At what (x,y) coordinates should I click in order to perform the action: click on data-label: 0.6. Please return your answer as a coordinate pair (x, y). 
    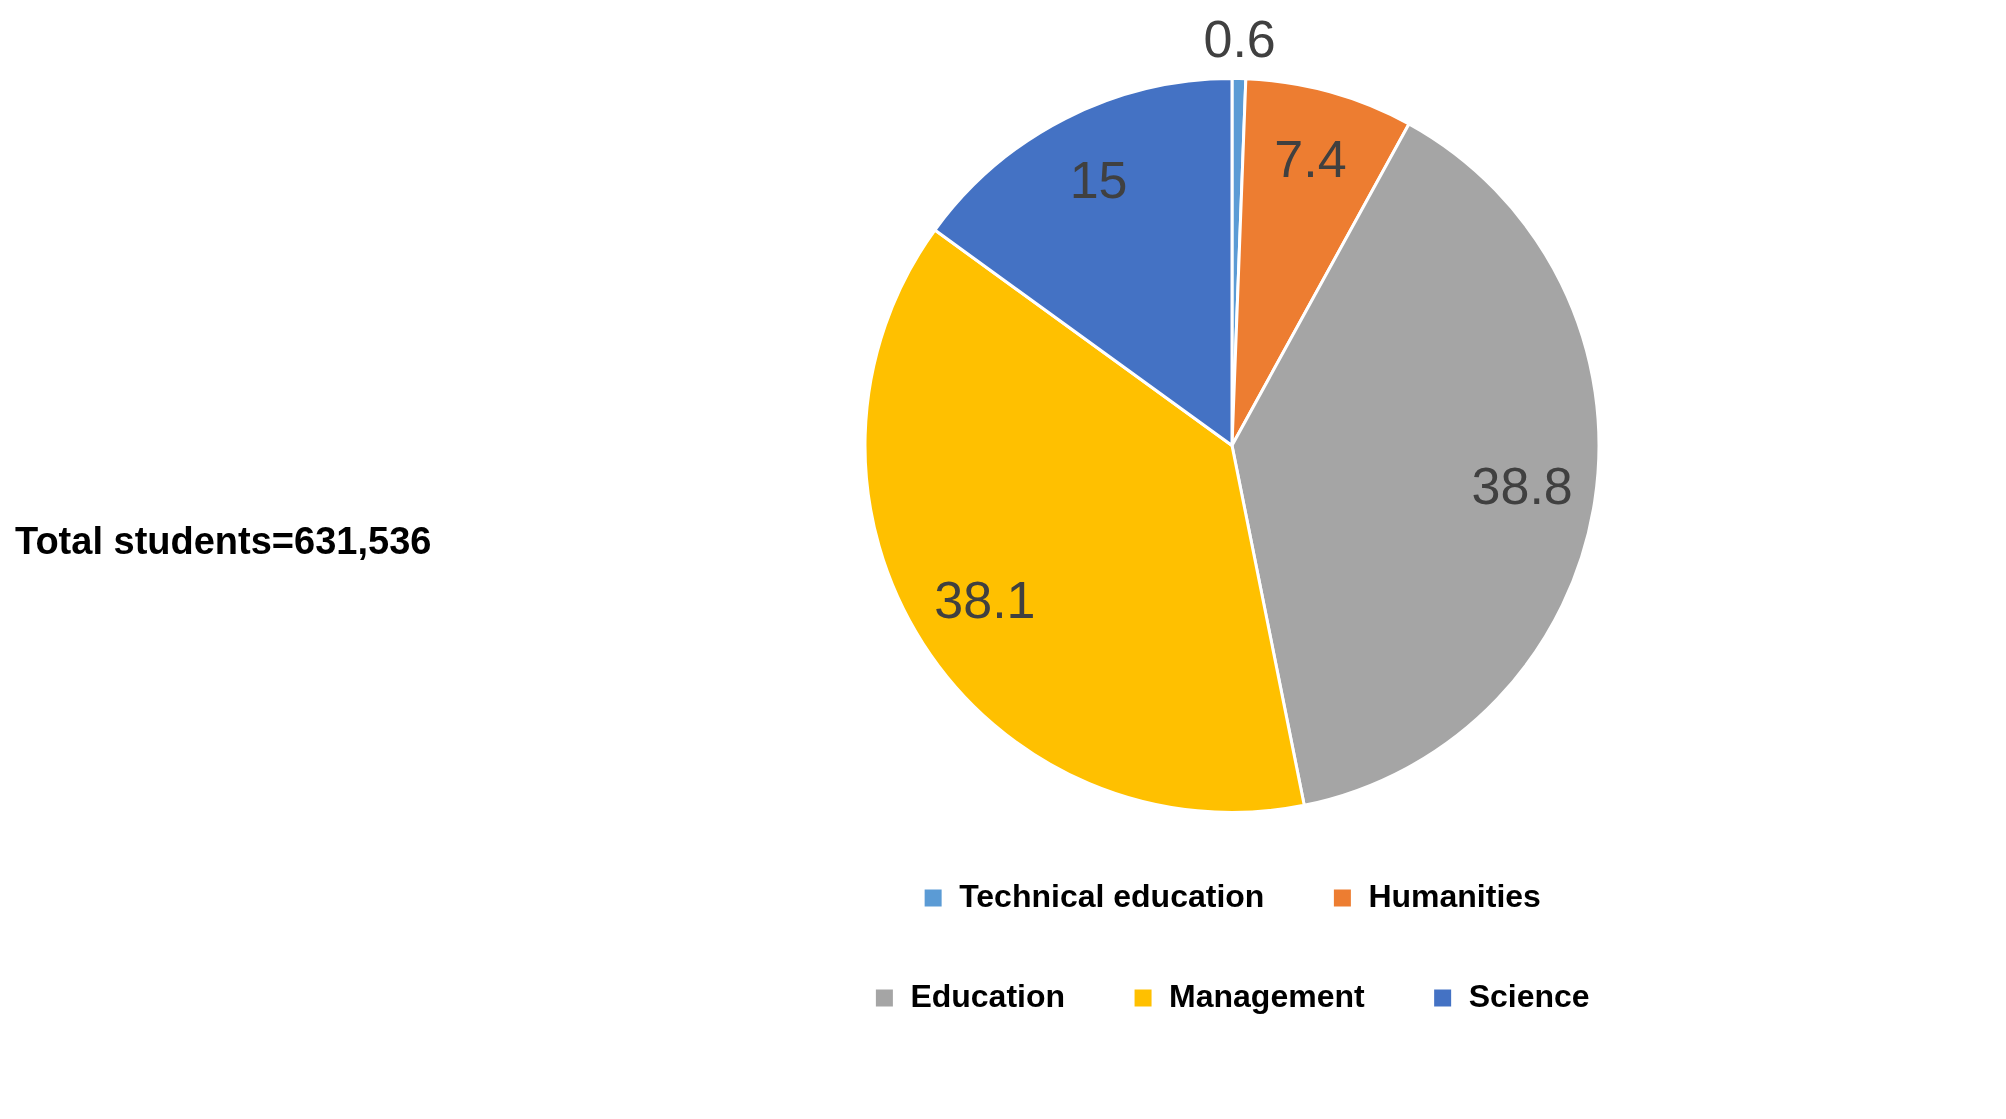
    Looking at the image, I should click on (1239, 38).